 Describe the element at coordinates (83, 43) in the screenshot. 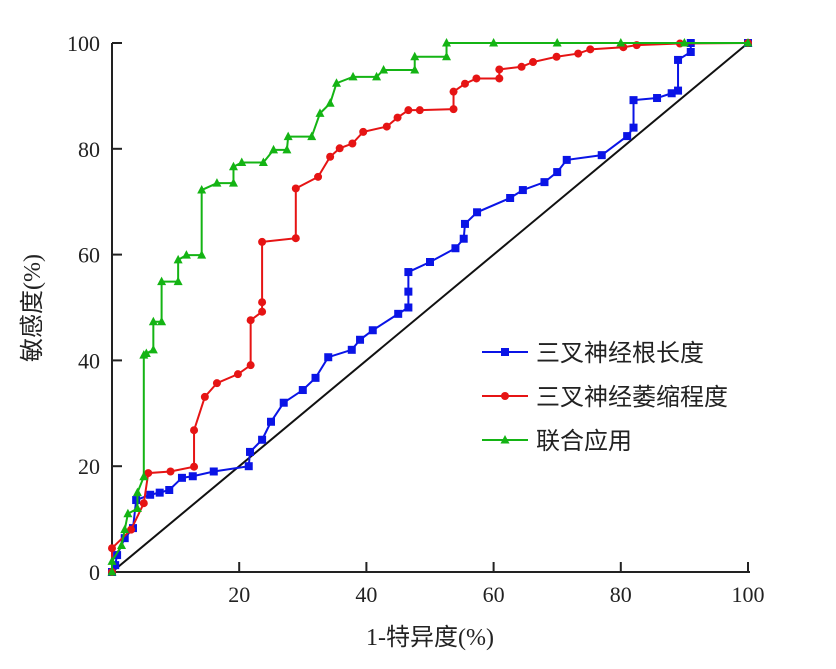

I see `y-tick-label: 100` at that location.